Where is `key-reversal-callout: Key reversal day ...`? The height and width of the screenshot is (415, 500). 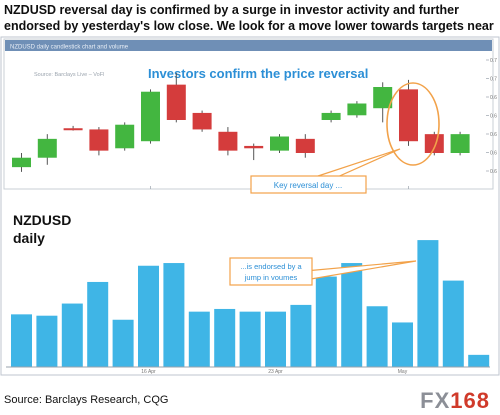 key-reversal-callout: Key reversal day ... is located at coordinates (325, 171).